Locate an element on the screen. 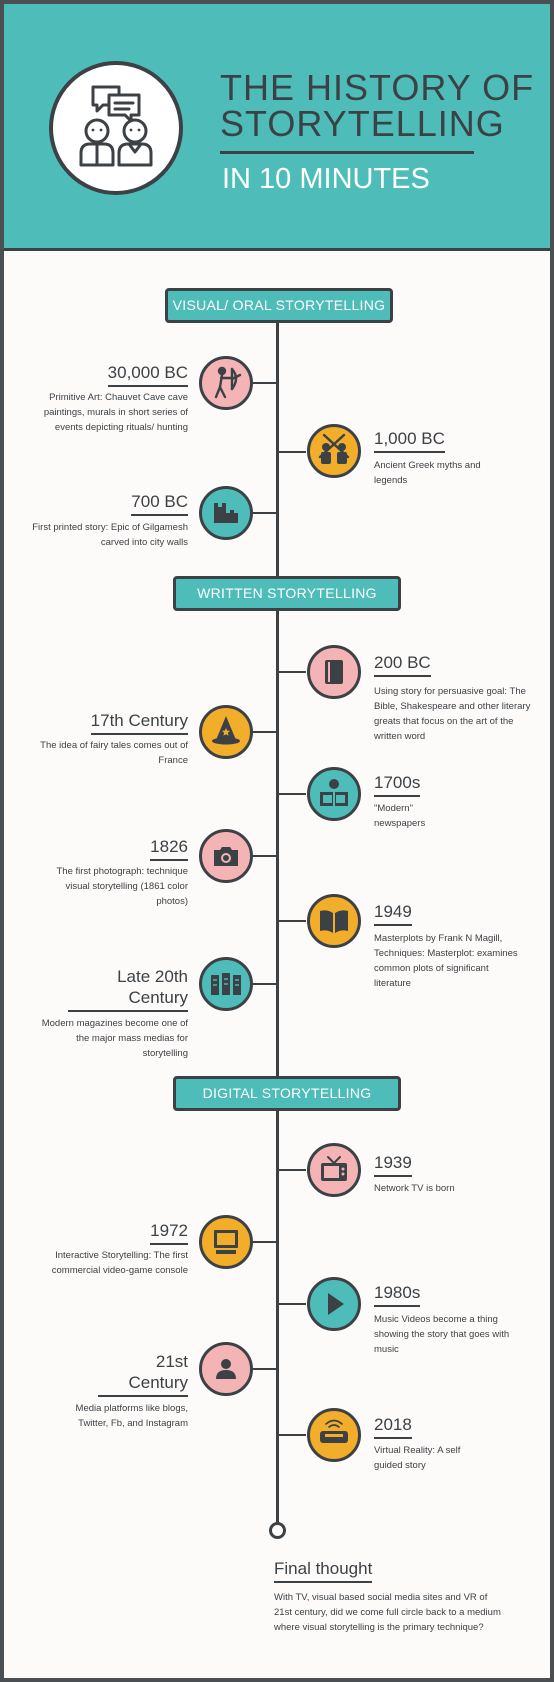 The width and height of the screenshot is (554, 1682). vr-headset-icon is located at coordinates (334, 1435).